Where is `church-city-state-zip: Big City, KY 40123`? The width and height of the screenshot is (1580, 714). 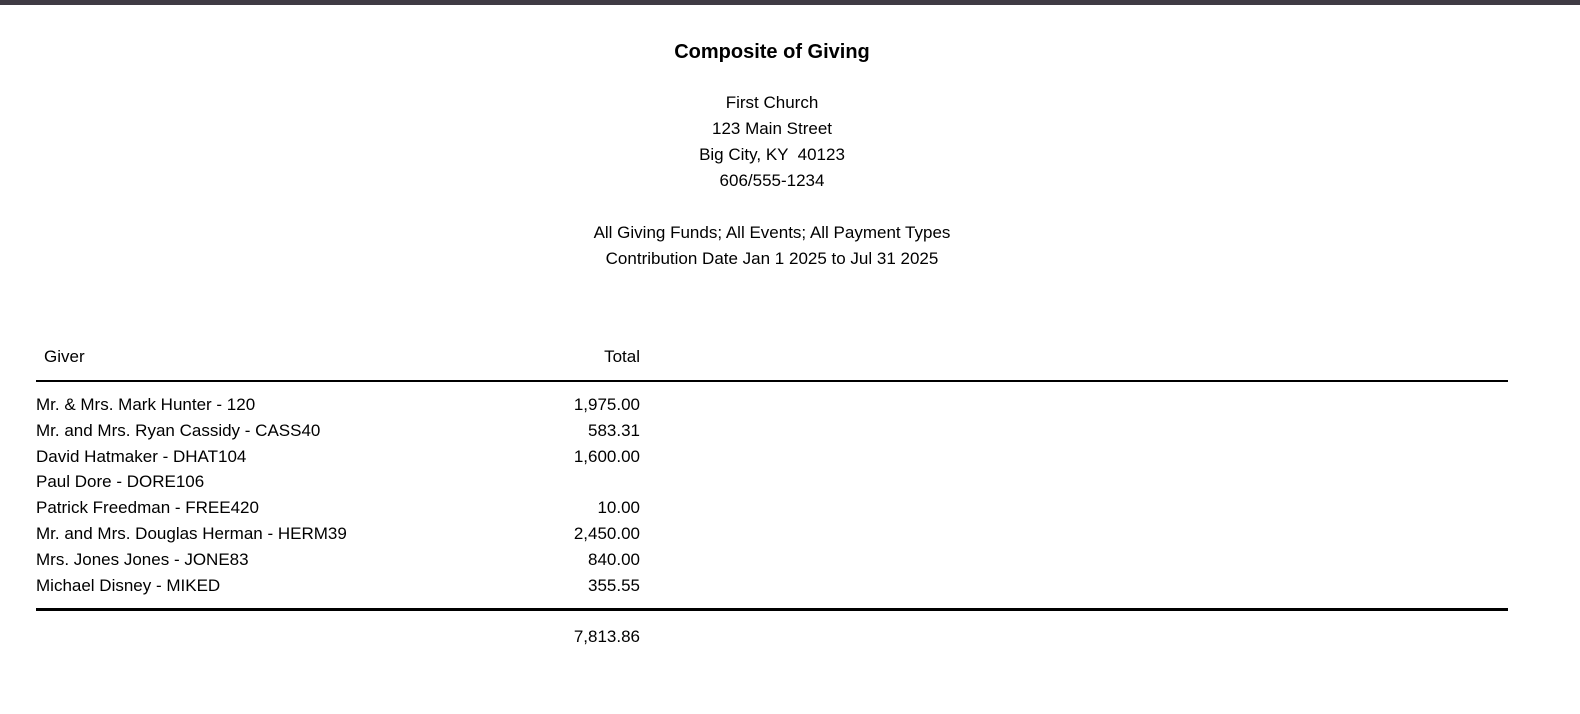 church-city-state-zip: Big City, KY 40123 is located at coordinates (772, 154).